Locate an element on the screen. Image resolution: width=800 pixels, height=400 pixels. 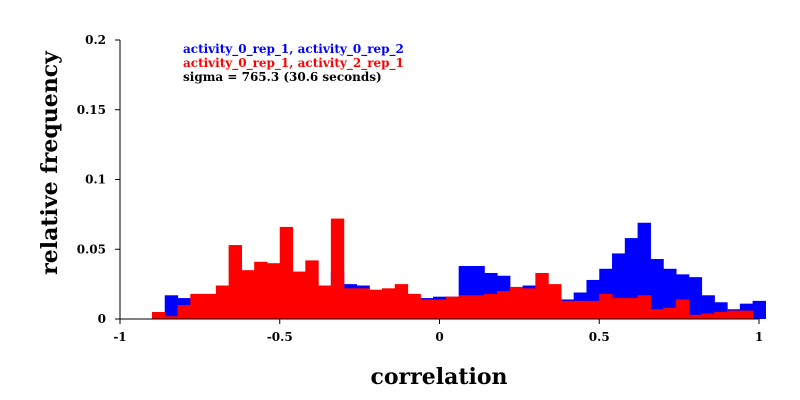
y-axis-ticks: 0 0.05 0.1 0.15 0.2 is located at coordinates (98, 179).